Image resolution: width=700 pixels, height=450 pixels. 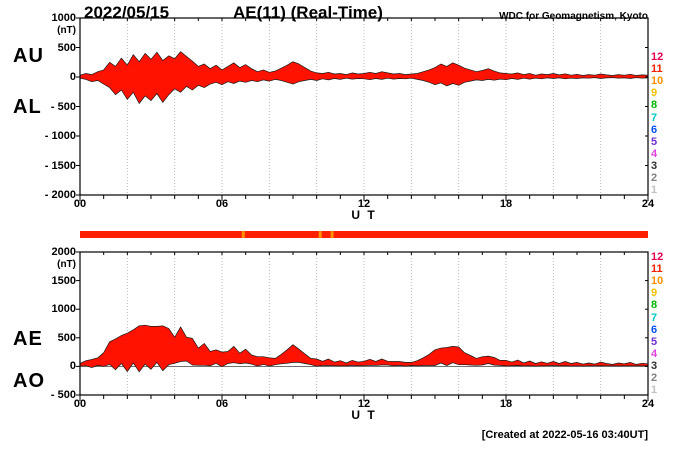 What do you see at coordinates (364, 415) in the screenshot?
I see `x-axis-label-bottom: U T` at bounding box center [364, 415].